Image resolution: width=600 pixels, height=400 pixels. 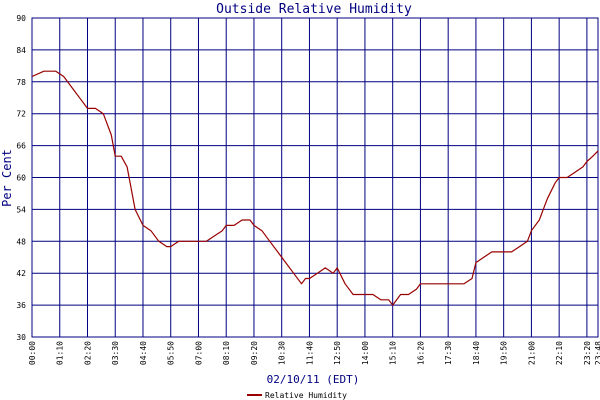 What do you see at coordinates (254, 353) in the screenshot?
I see `x-tick-label: 09:20` at bounding box center [254, 353].